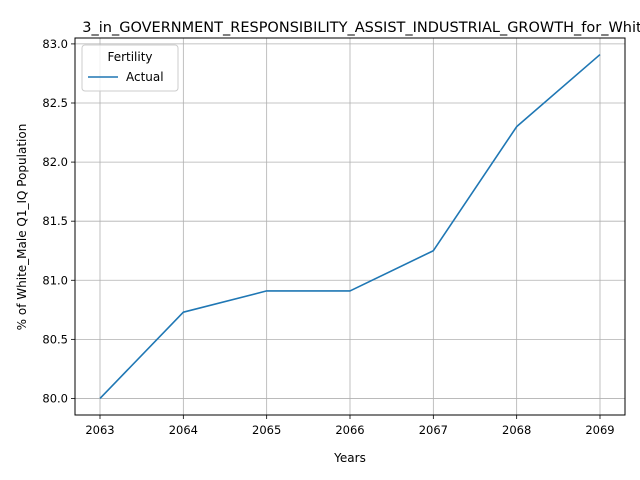 This screenshot has height=480, width=640. I want to click on legend: Fertility Actual, so click(130, 68).